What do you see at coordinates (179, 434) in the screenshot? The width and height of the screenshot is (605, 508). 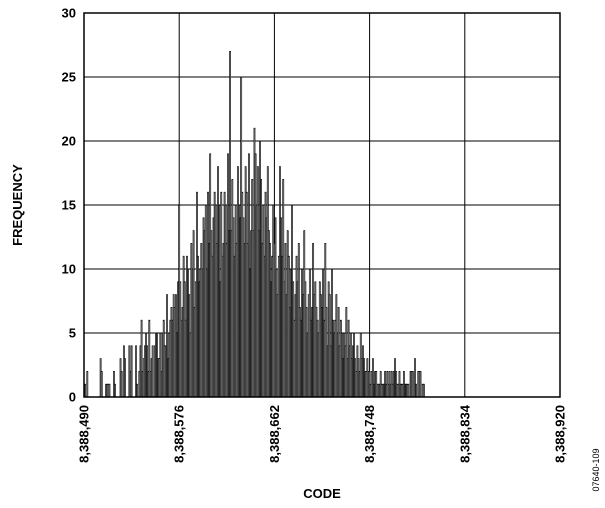 I see `x-tick-label: 8,388,576` at bounding box center [179, 434].